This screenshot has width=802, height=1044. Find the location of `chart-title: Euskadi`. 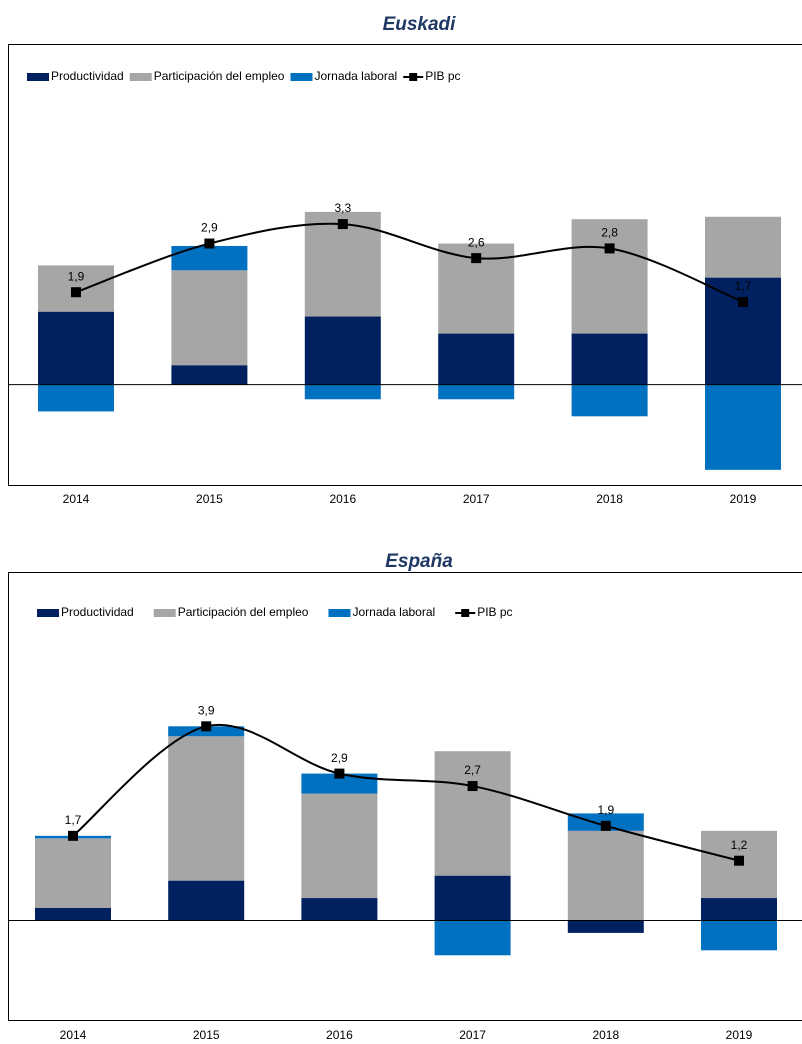

chart-title: Euskadi is located at coordinates (420, 24).